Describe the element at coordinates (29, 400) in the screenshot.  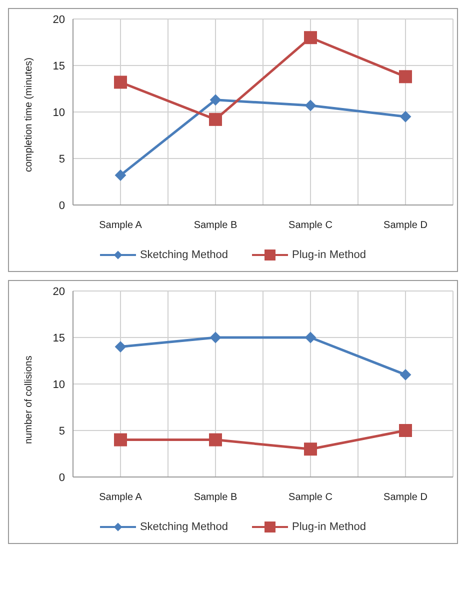
I see `y-axis-title: number of collisions` at that location.